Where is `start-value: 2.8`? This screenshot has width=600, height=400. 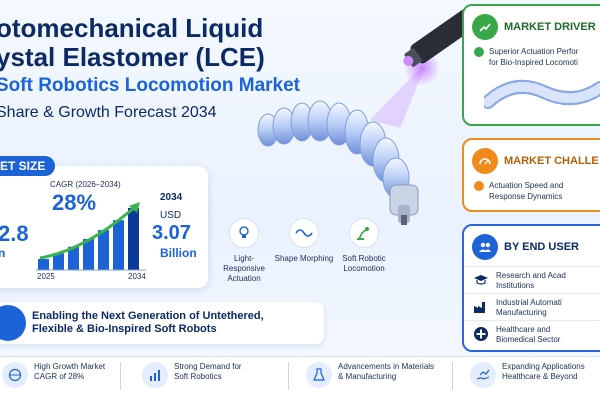 start-value: 2.8 is located at coordinates (14, 233).